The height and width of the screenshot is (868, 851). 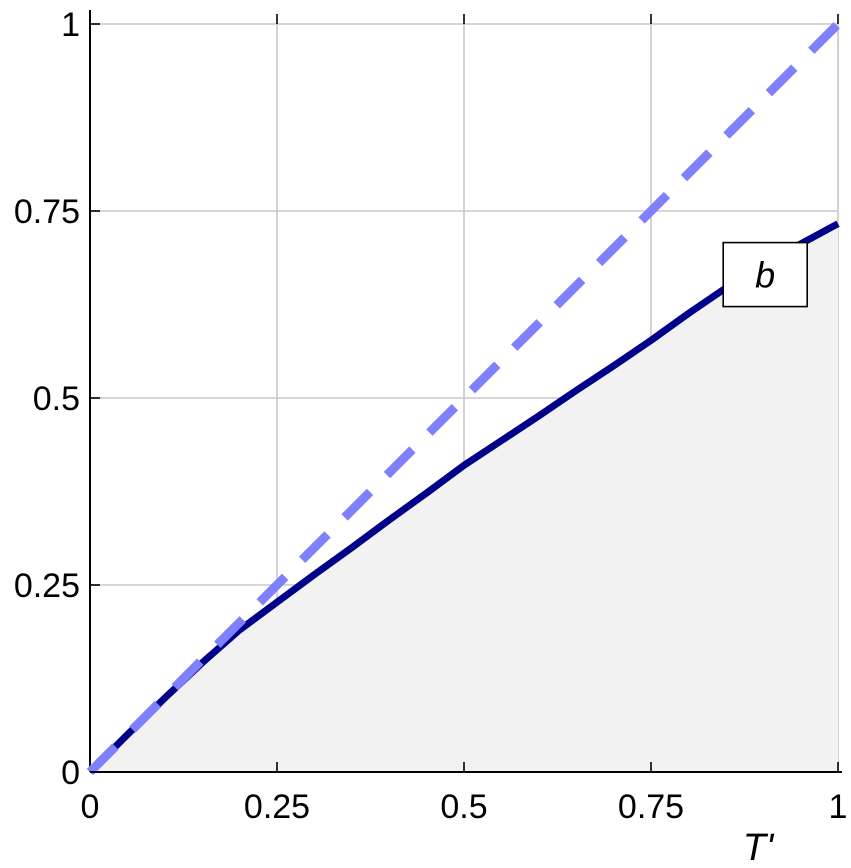 What do you see at coordinates (47, 586) in the screenshot?
I see `y-tick-label: 0.25` at bounding box center [47, 586].